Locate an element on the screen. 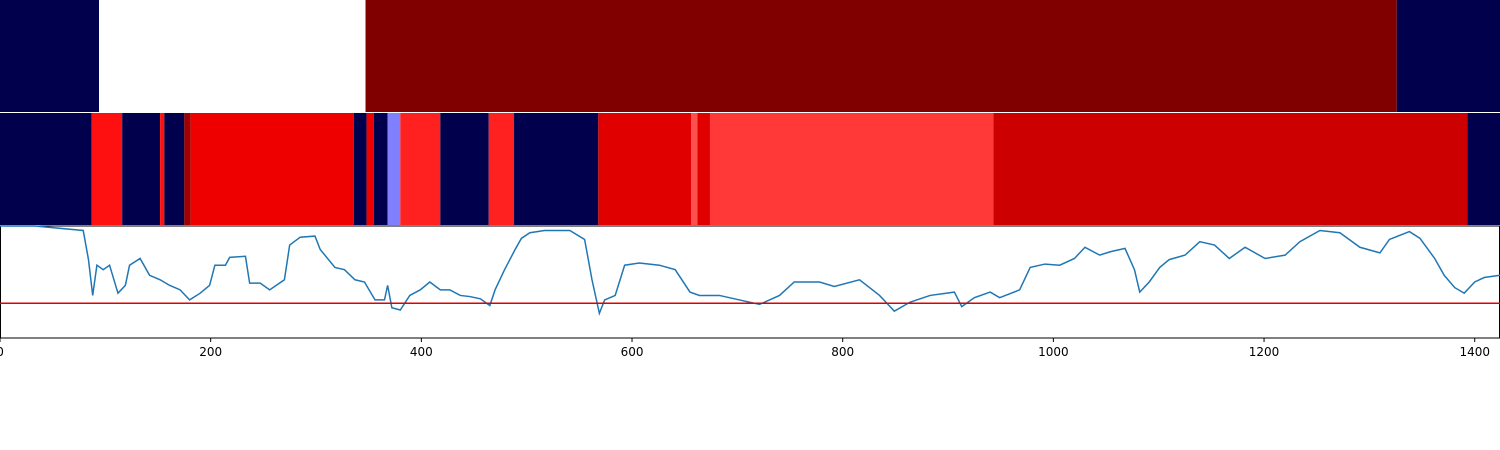  x-tick-label: 200 is located at coordinates (210, 352).